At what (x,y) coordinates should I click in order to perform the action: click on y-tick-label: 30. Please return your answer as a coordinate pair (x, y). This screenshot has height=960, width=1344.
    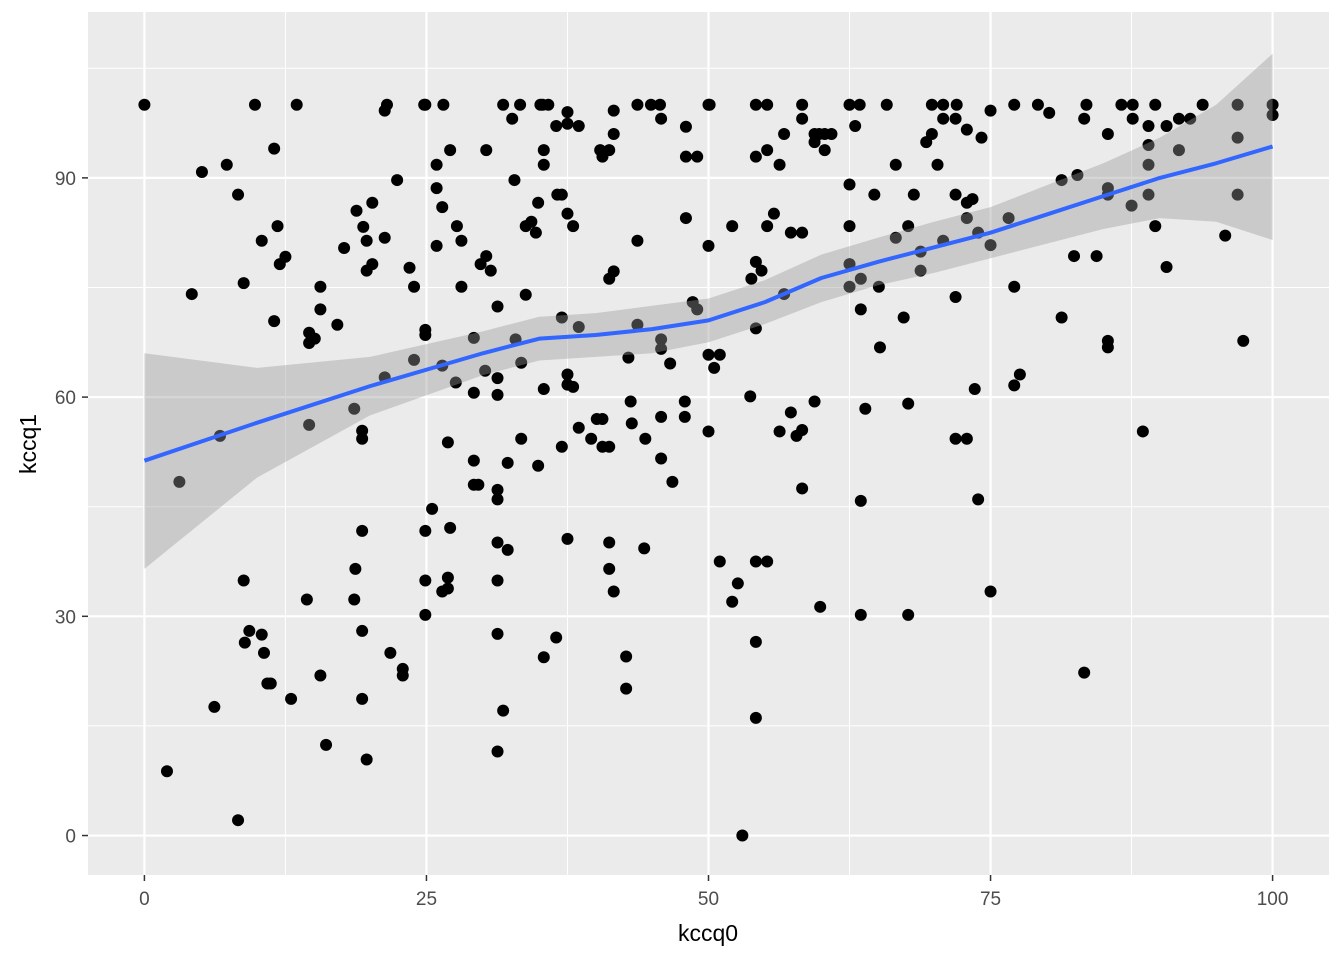
    Looking at the image, I should click on (65, 617).